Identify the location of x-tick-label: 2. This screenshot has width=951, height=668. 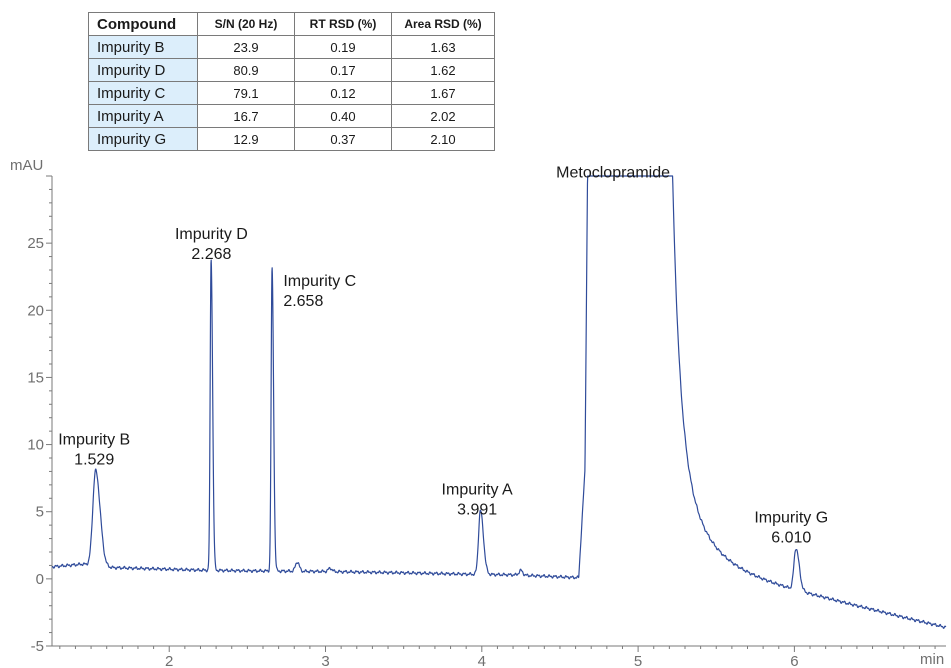
(169, 660).